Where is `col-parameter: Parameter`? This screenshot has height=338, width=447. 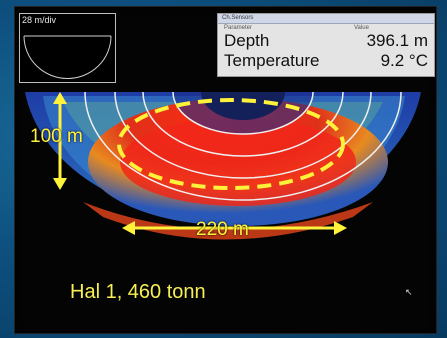
col-parameter: Parameter is located at coordinates (238, 28).